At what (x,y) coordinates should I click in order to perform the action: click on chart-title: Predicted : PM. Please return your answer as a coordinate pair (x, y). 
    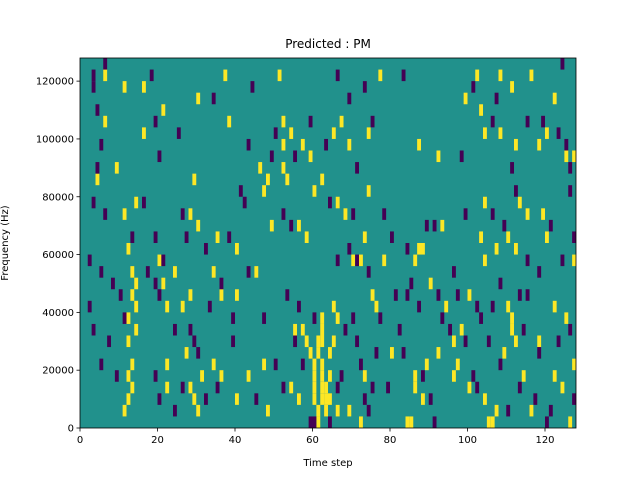
    Looking at the image, I should click on (328, 44).